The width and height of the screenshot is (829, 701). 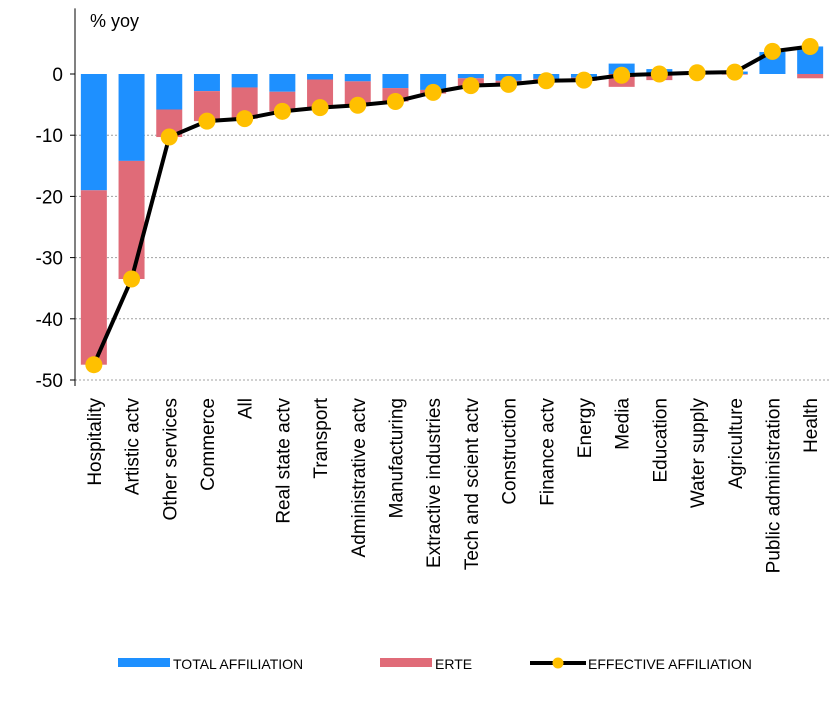 What do you see at coordinates (585, 428) in the screenshot?
I see `category-label: Energy` at bounding box center [585, 428].